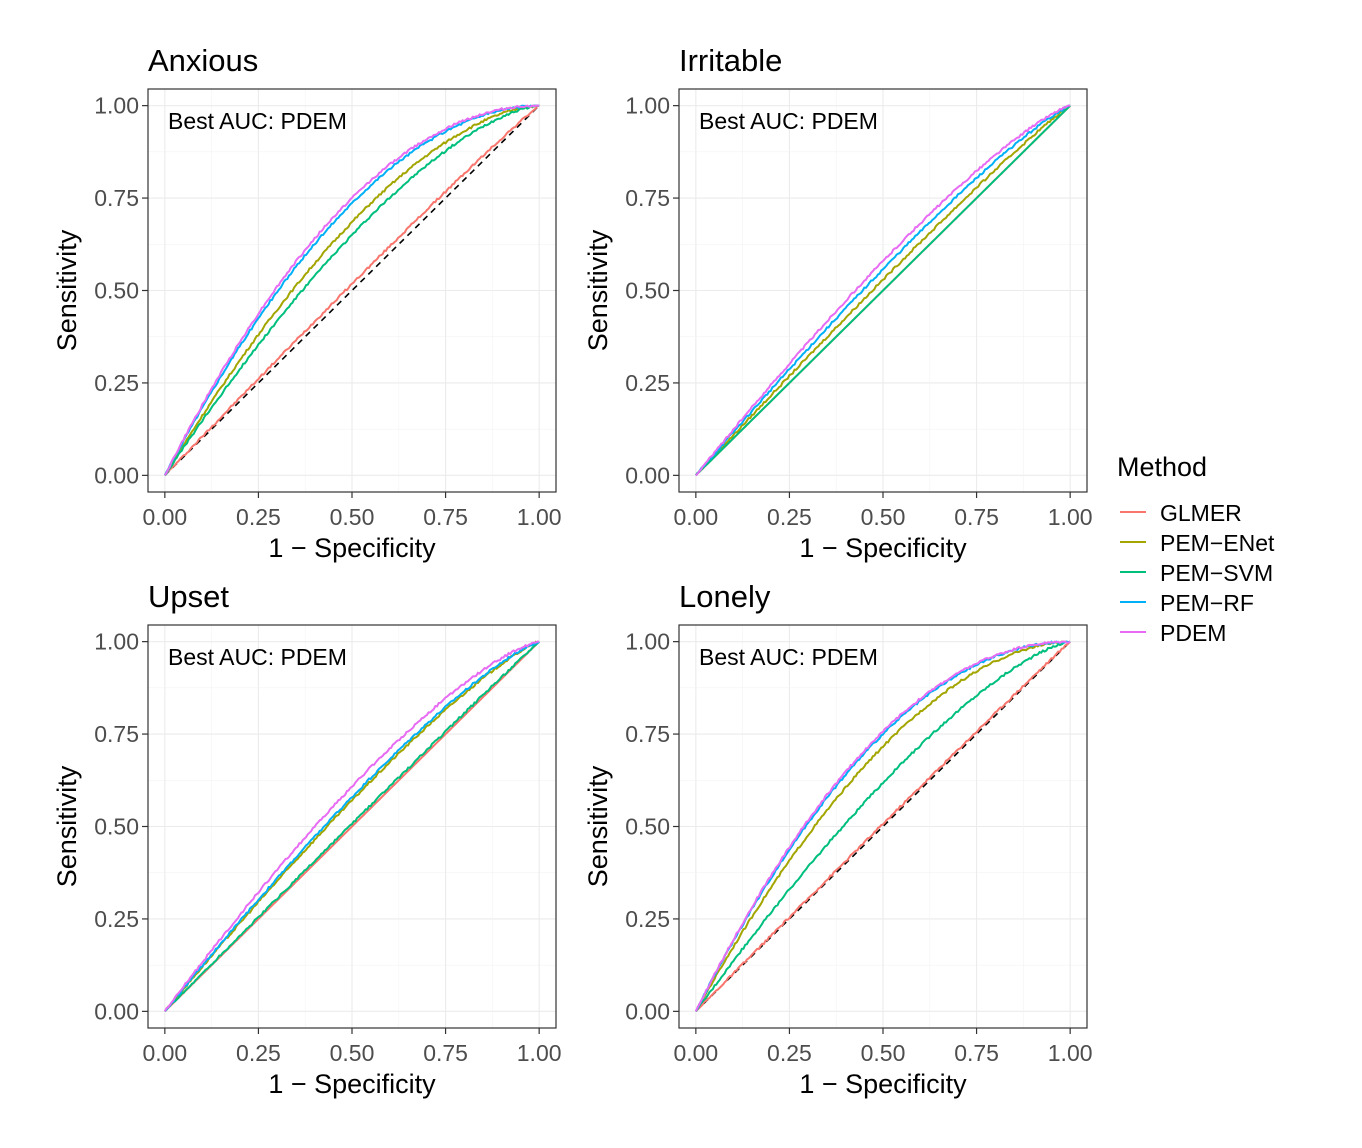 This screenshot has width=1362, height=1148. I want to click on legend-items: GLMER PEM−ENet PEM−SVM PEM−RF PDEM, so click(1197, 573).